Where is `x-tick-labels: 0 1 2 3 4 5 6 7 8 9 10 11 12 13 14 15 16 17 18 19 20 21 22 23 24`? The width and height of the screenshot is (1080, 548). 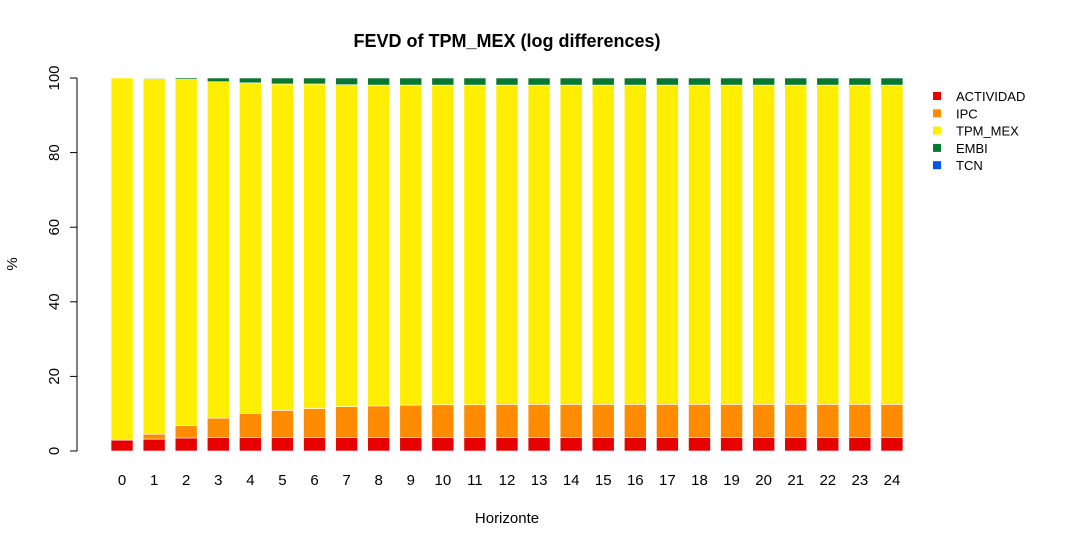 x-tick-labels: 0 1 2 3 4 5 6 7 8 9 10 11 12 13 14 15 16 17 18 19 20 21 22 23 24 is located at coordinates (509, 480).